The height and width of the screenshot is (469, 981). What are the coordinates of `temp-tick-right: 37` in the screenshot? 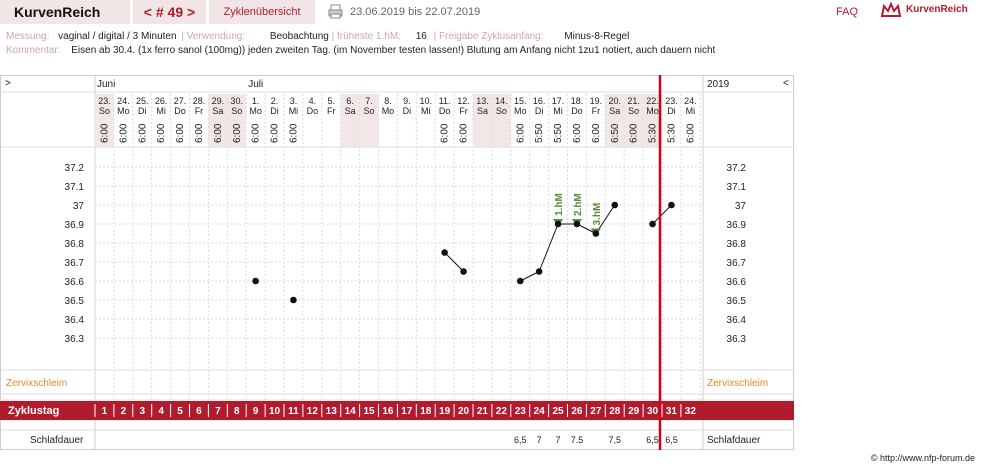 It's located at (741, 206).